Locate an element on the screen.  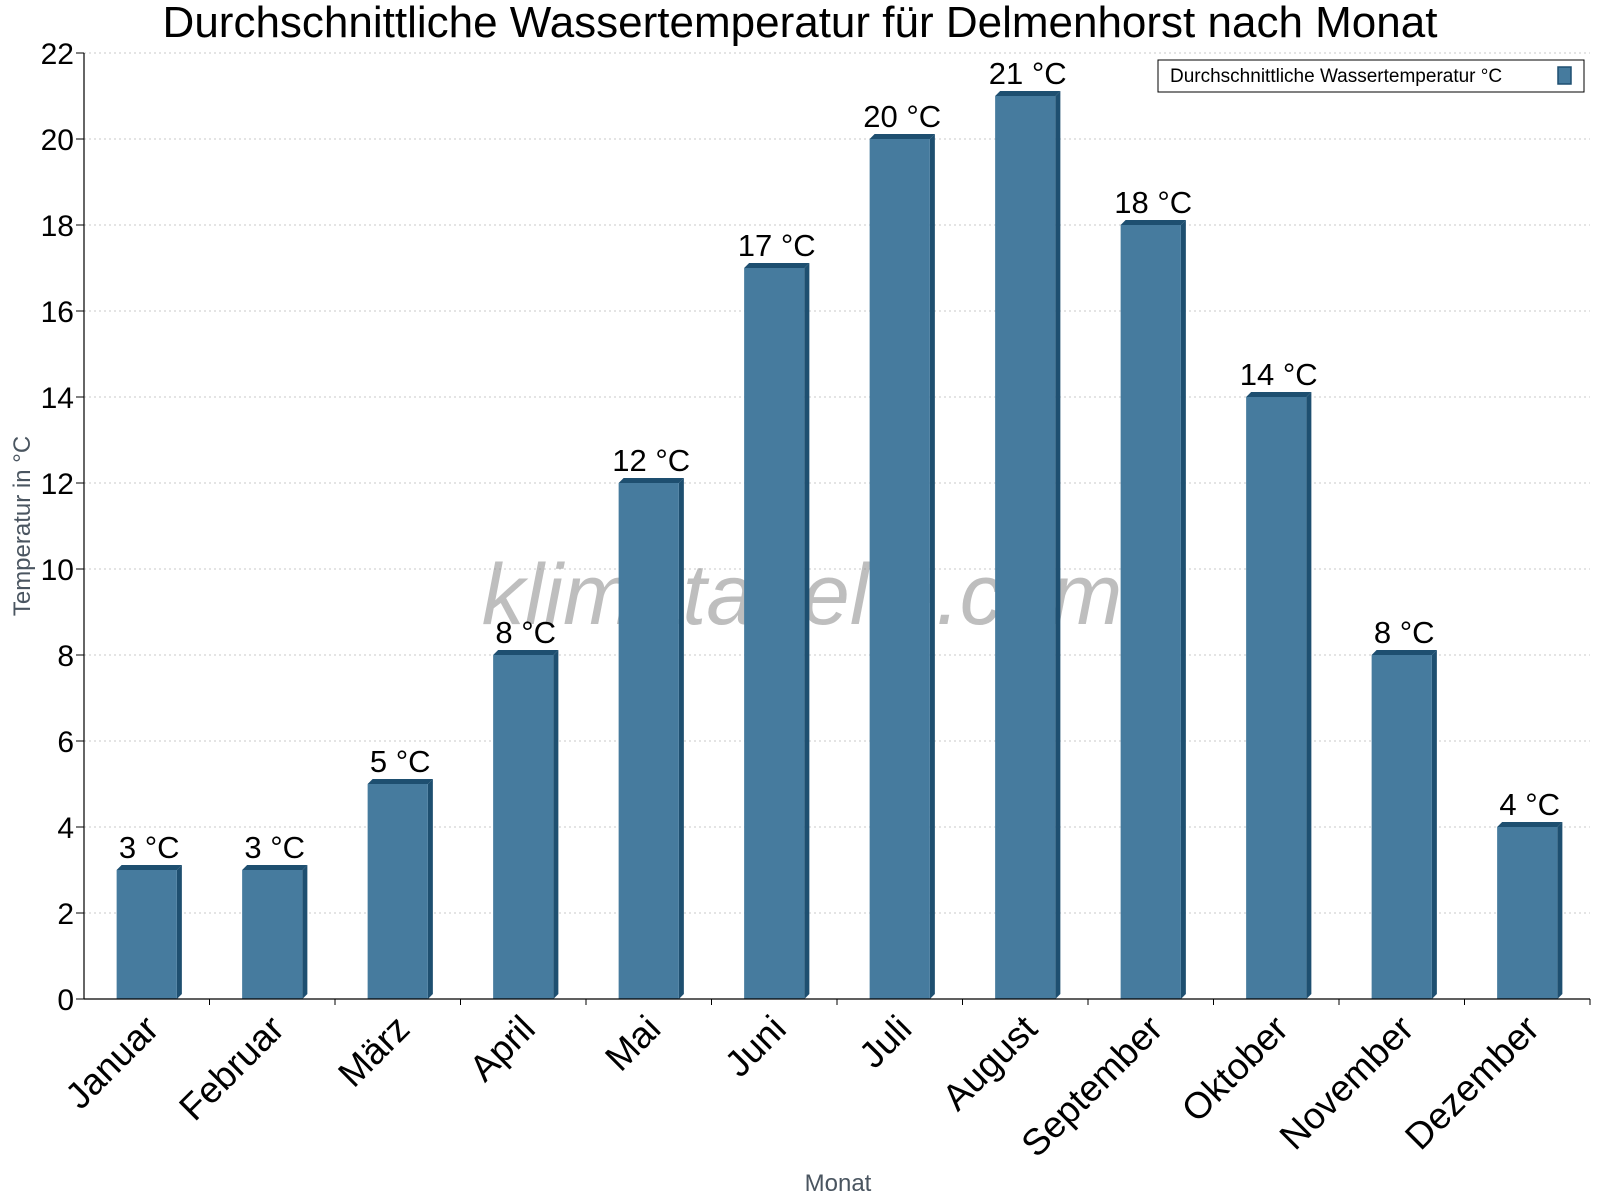
legend: Durchschnittliche Wassertemperatur °C is located at coordinates (1371, 76).